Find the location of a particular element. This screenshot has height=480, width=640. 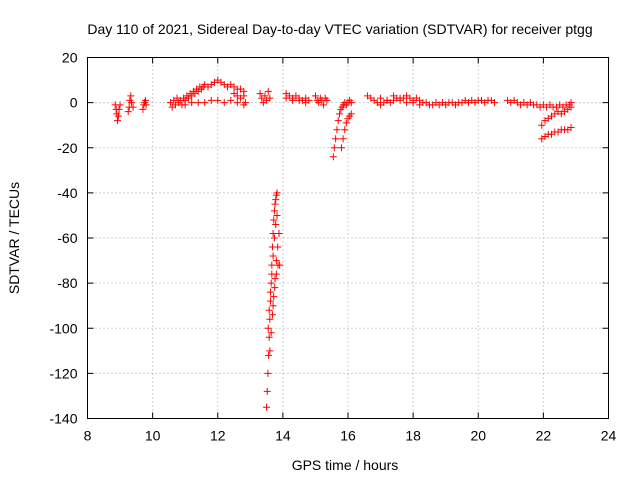

x-axis-label: GPS time / hours is located at coordinates (345, 465).